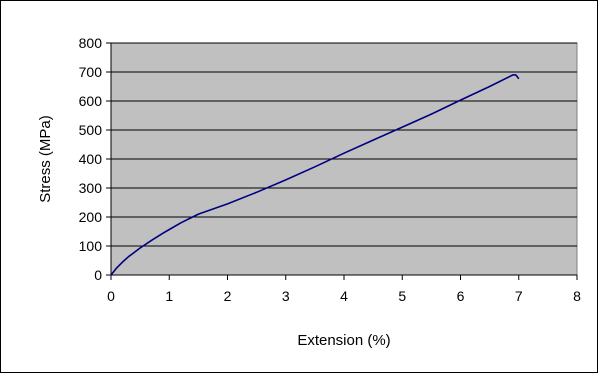 This screenshot has width=598, height=373. Describe the element at coordinates (91, 43) in the screenshot. I see `y-tick-label-800: 800` at that location.